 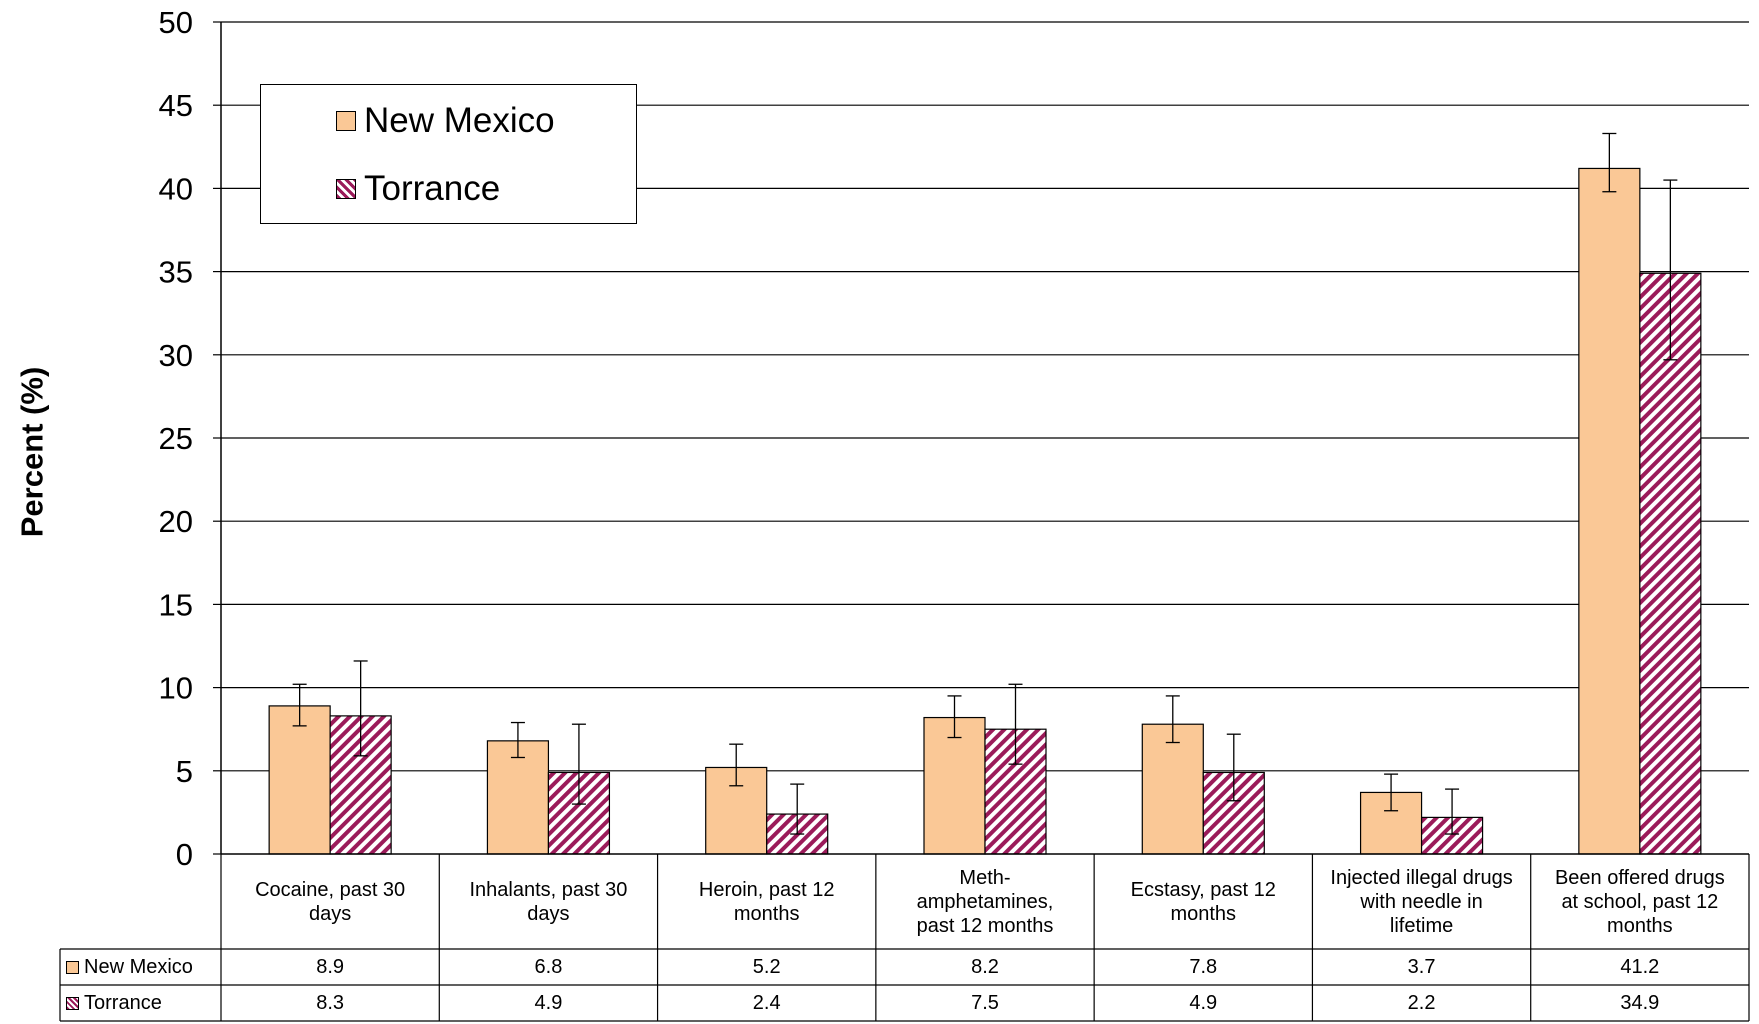 What do you see at coordinates (459, 120) in the screenshot?
I see `legend-label-new-mexico: New Mexico` at bounding box center [459, 120].